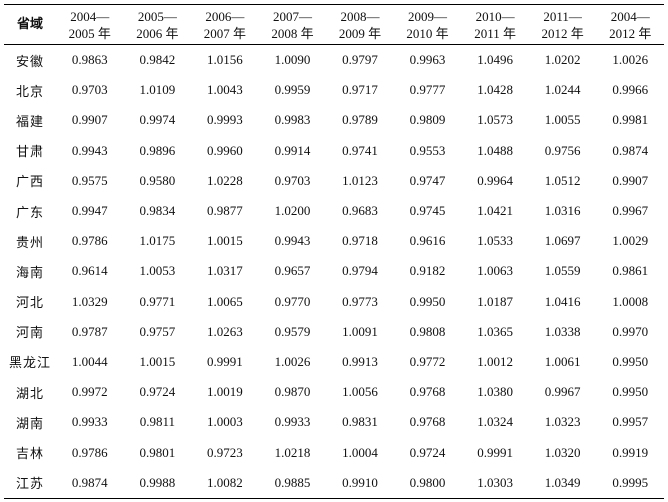  What do you see at coordinates (495, 180) in the screenshot?
I see `value-cell: 0.9964` at bounding box center [495, 180].